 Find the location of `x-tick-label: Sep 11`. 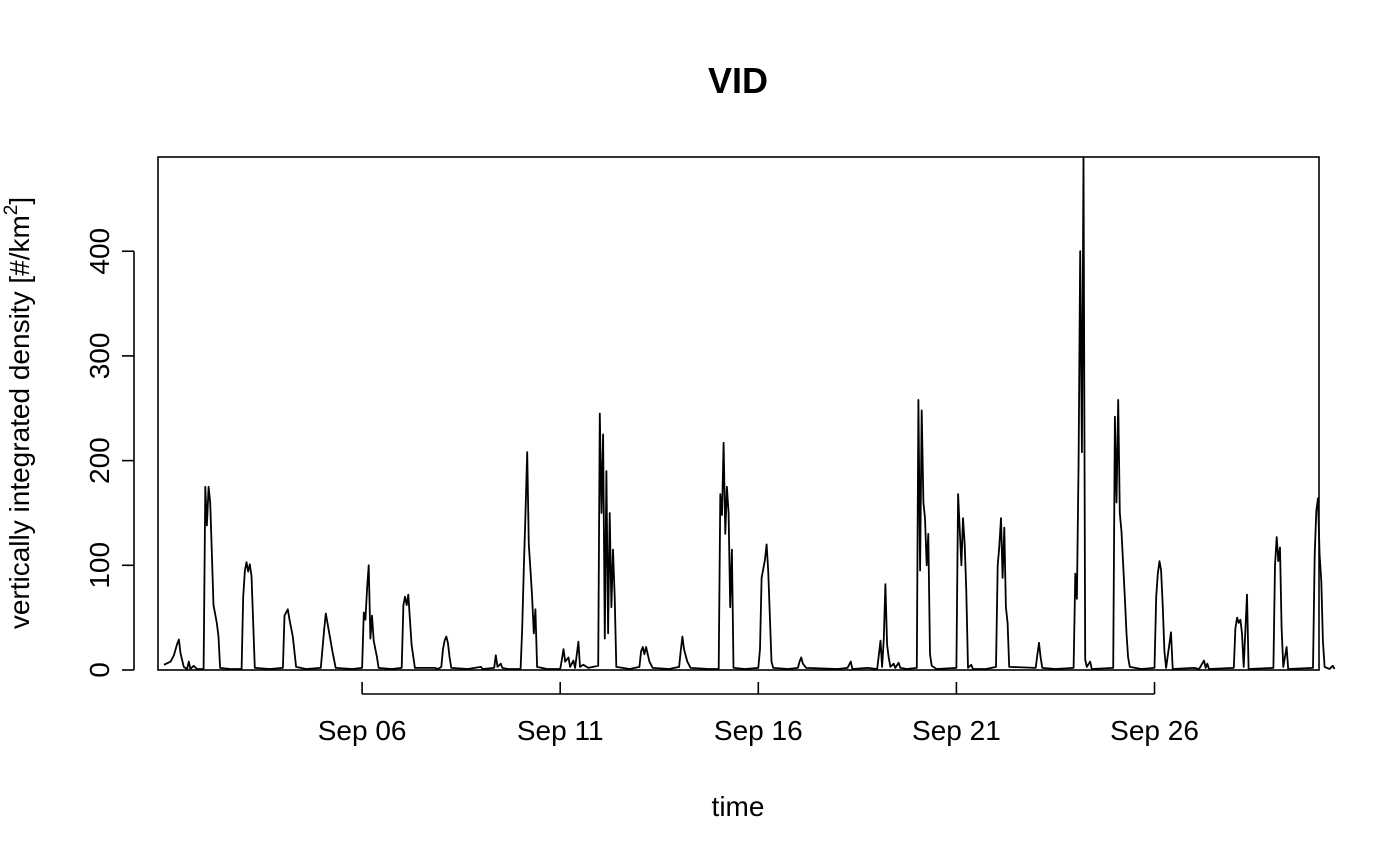

x-tick-label: Sep 11 is located at coordinates (560, 730).